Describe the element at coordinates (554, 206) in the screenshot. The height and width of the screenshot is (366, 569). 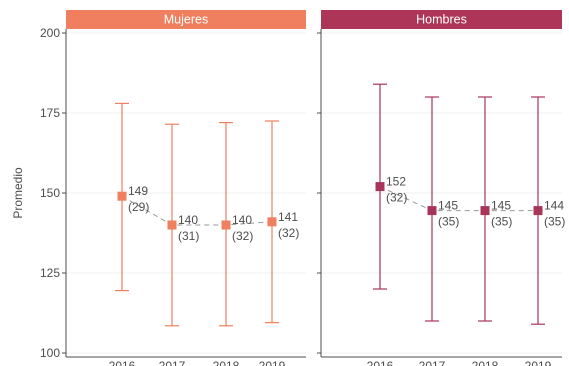
I see `data-label-value: 144` at that location.